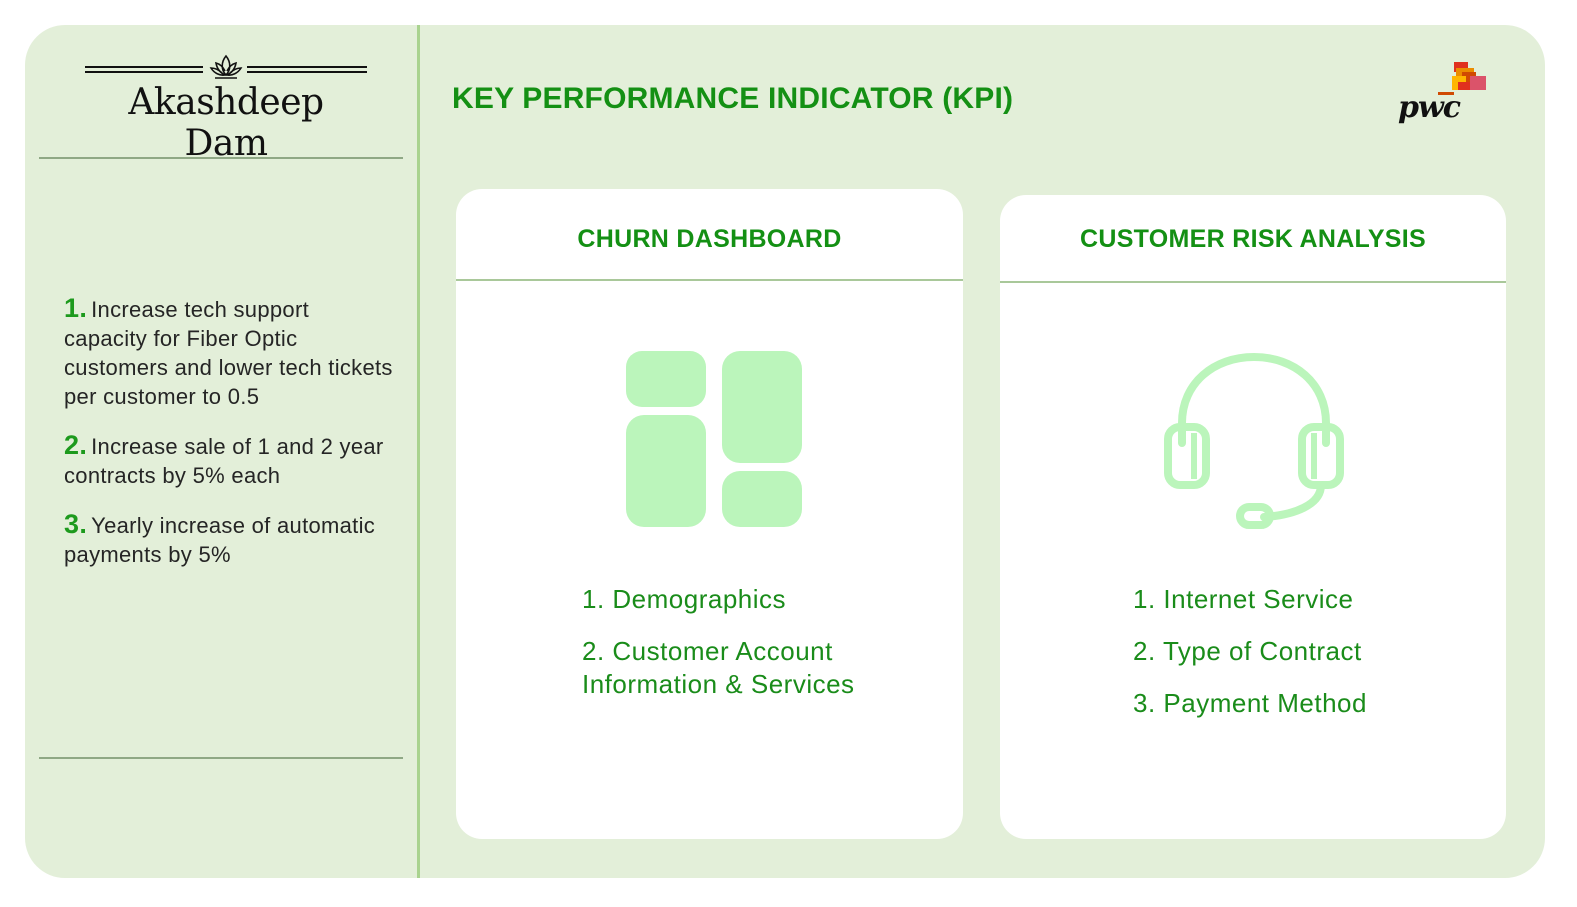 The height and width of the screenshot is (907, 1577). I want to click on brand-name: Akashdeep Dam, so click(226, 123).